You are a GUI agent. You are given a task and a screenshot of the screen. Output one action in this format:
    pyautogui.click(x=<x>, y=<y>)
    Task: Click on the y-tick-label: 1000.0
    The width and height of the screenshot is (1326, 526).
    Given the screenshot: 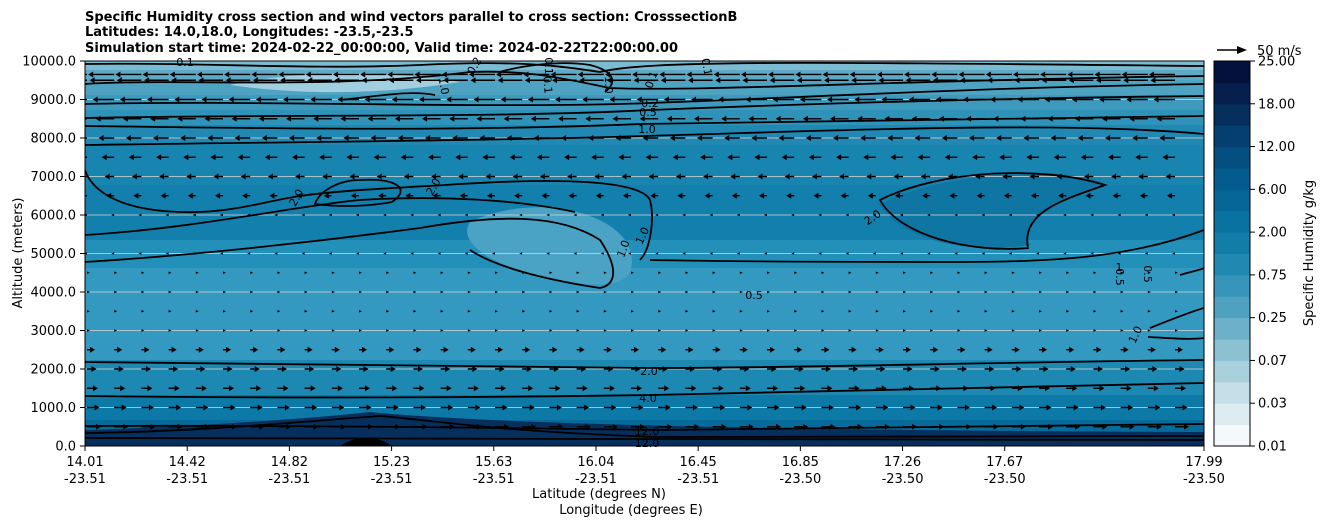 What is the action you would take?
    pyautogui.click(x=54, y=408)
    